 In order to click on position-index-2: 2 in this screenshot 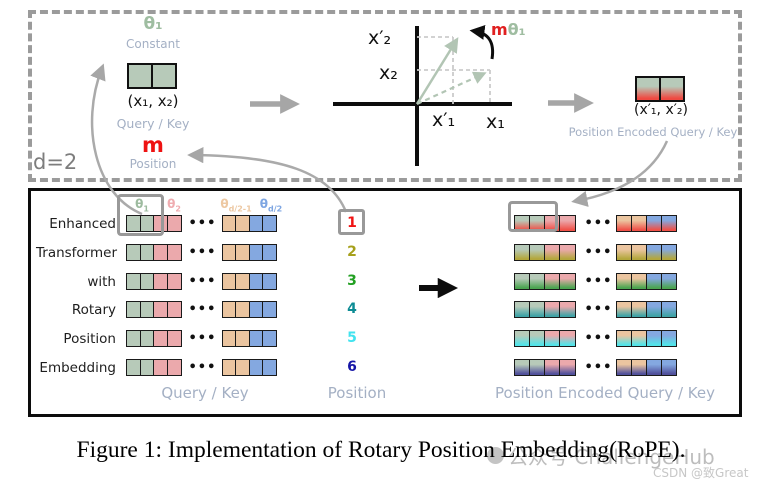, I will do `click(352, 252)`.